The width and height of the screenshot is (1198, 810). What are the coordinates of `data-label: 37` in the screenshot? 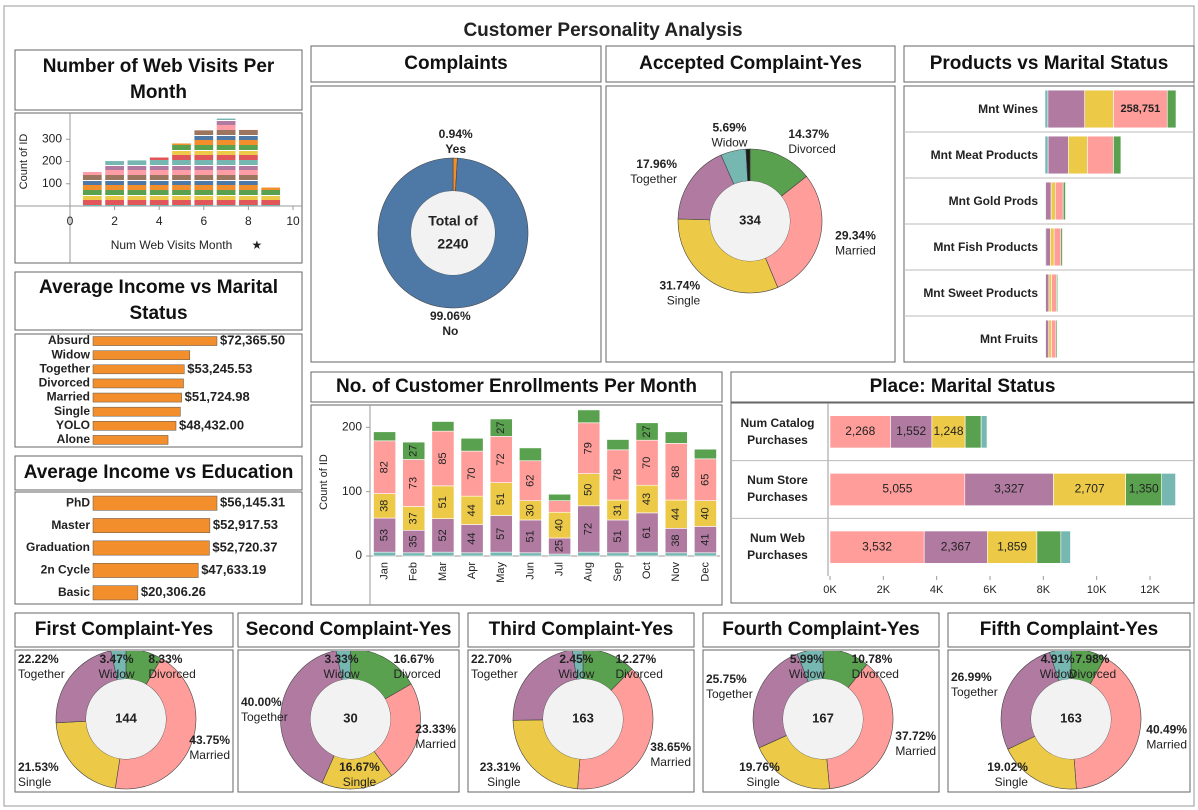 It's located at (414, 518).